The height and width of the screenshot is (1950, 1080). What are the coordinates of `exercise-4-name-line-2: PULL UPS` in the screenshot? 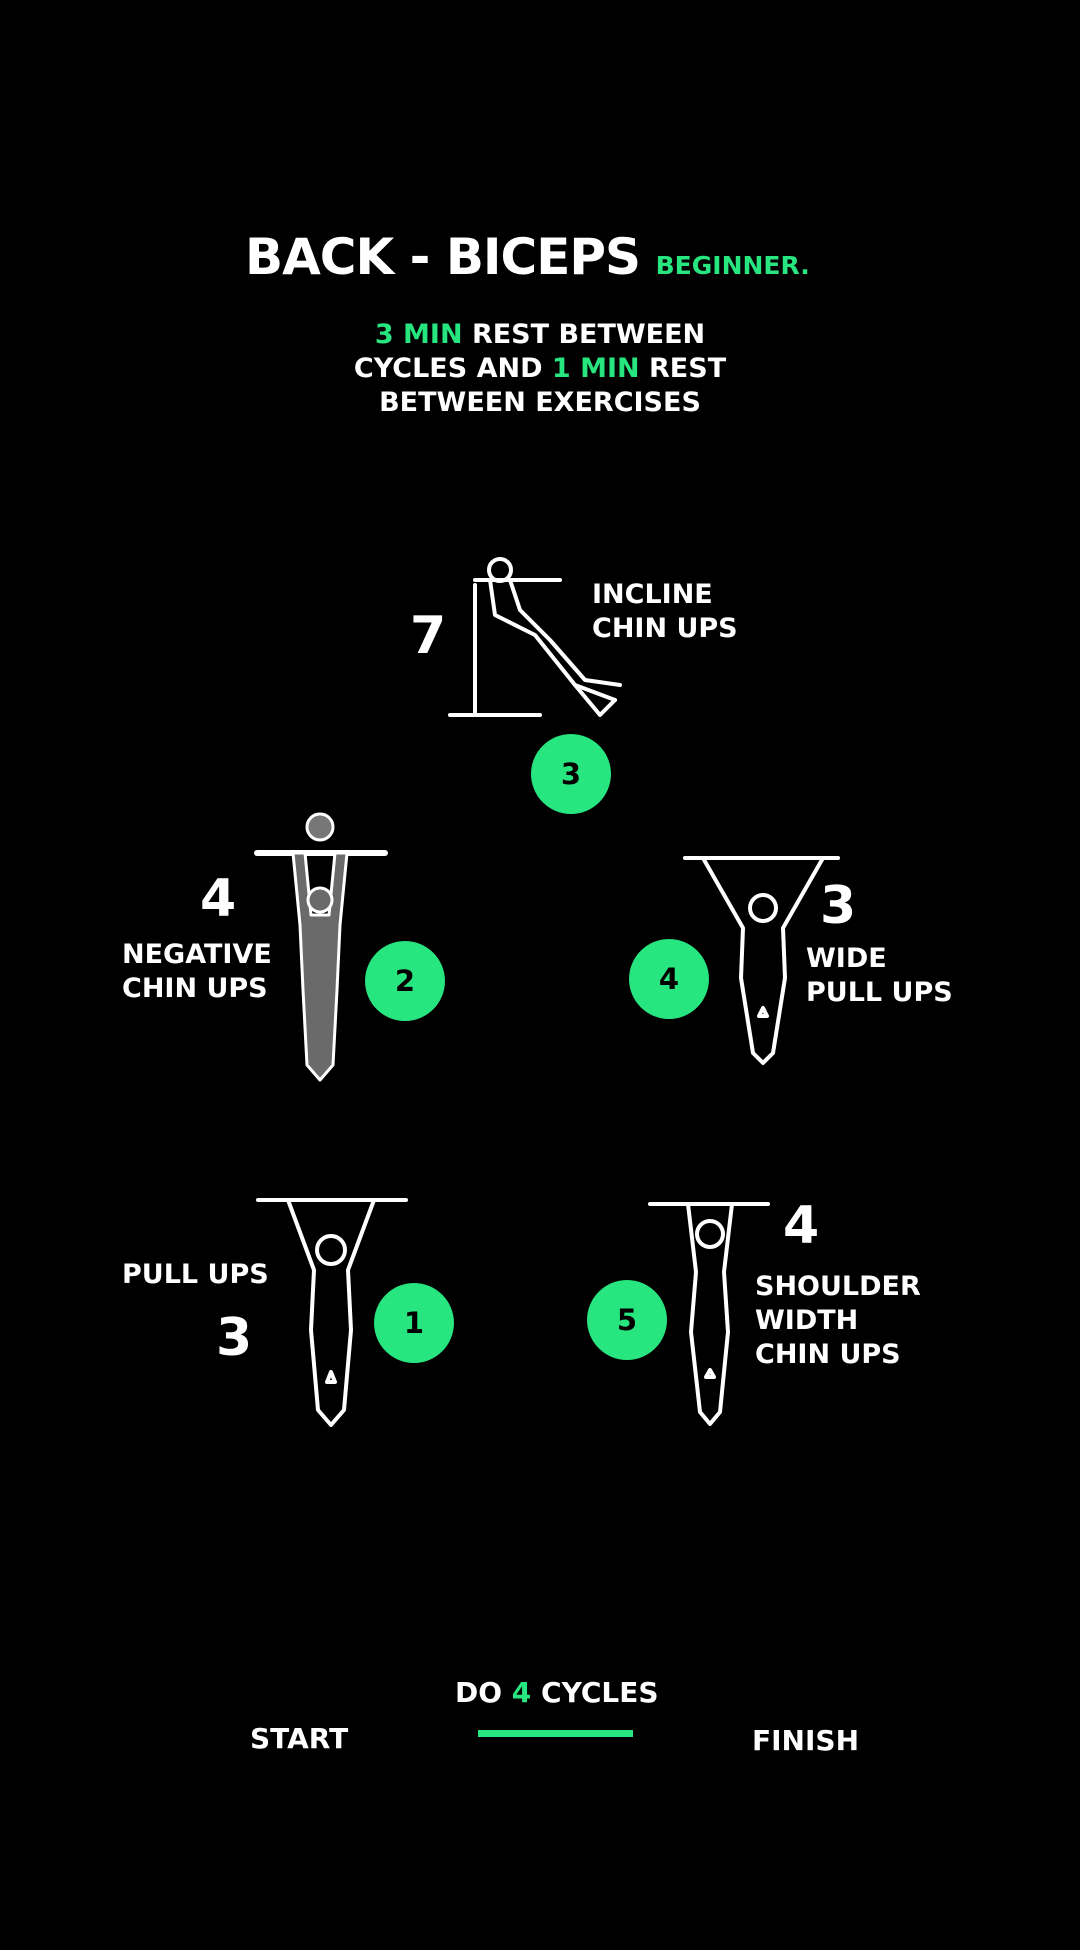 It's located at (879, 992).